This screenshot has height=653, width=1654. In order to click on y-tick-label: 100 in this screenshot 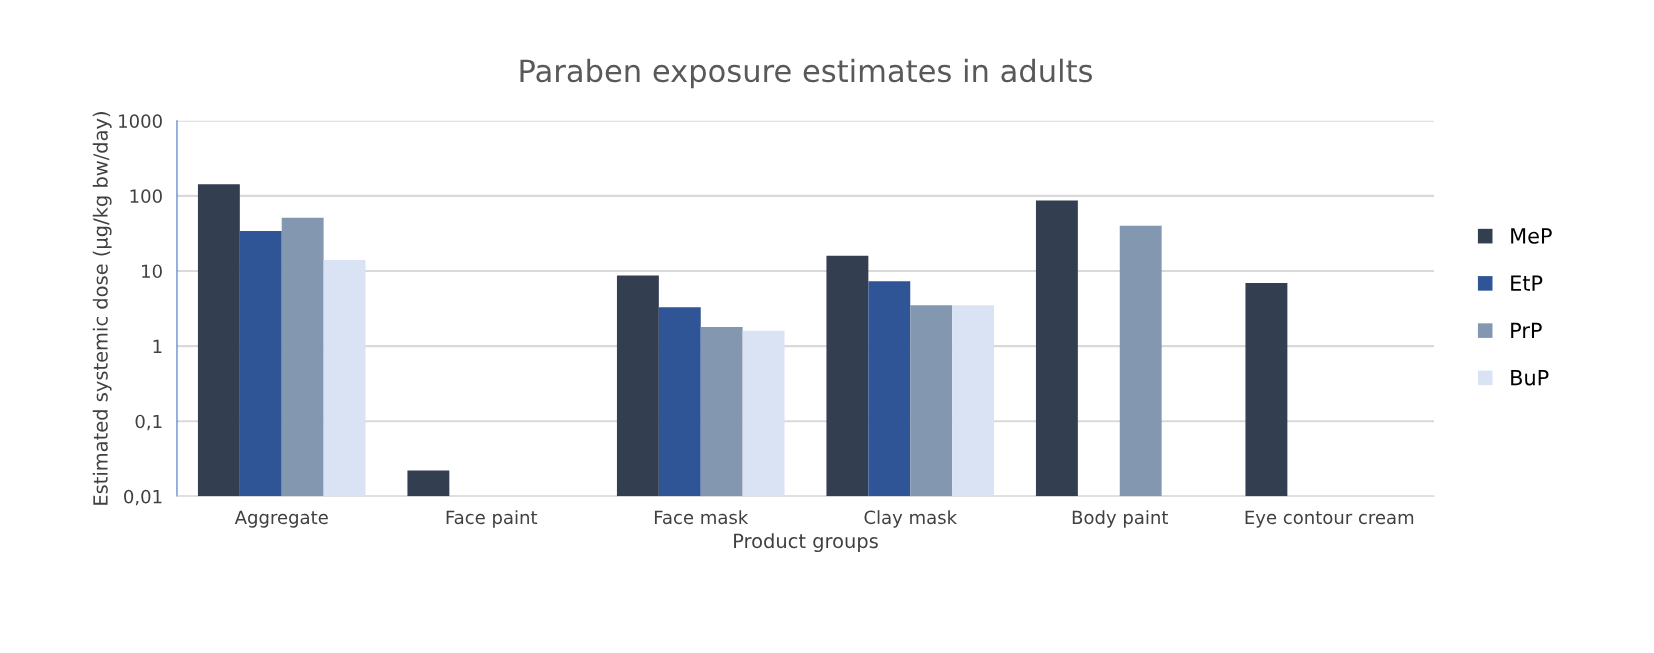, I will do `click(146, 196)`.